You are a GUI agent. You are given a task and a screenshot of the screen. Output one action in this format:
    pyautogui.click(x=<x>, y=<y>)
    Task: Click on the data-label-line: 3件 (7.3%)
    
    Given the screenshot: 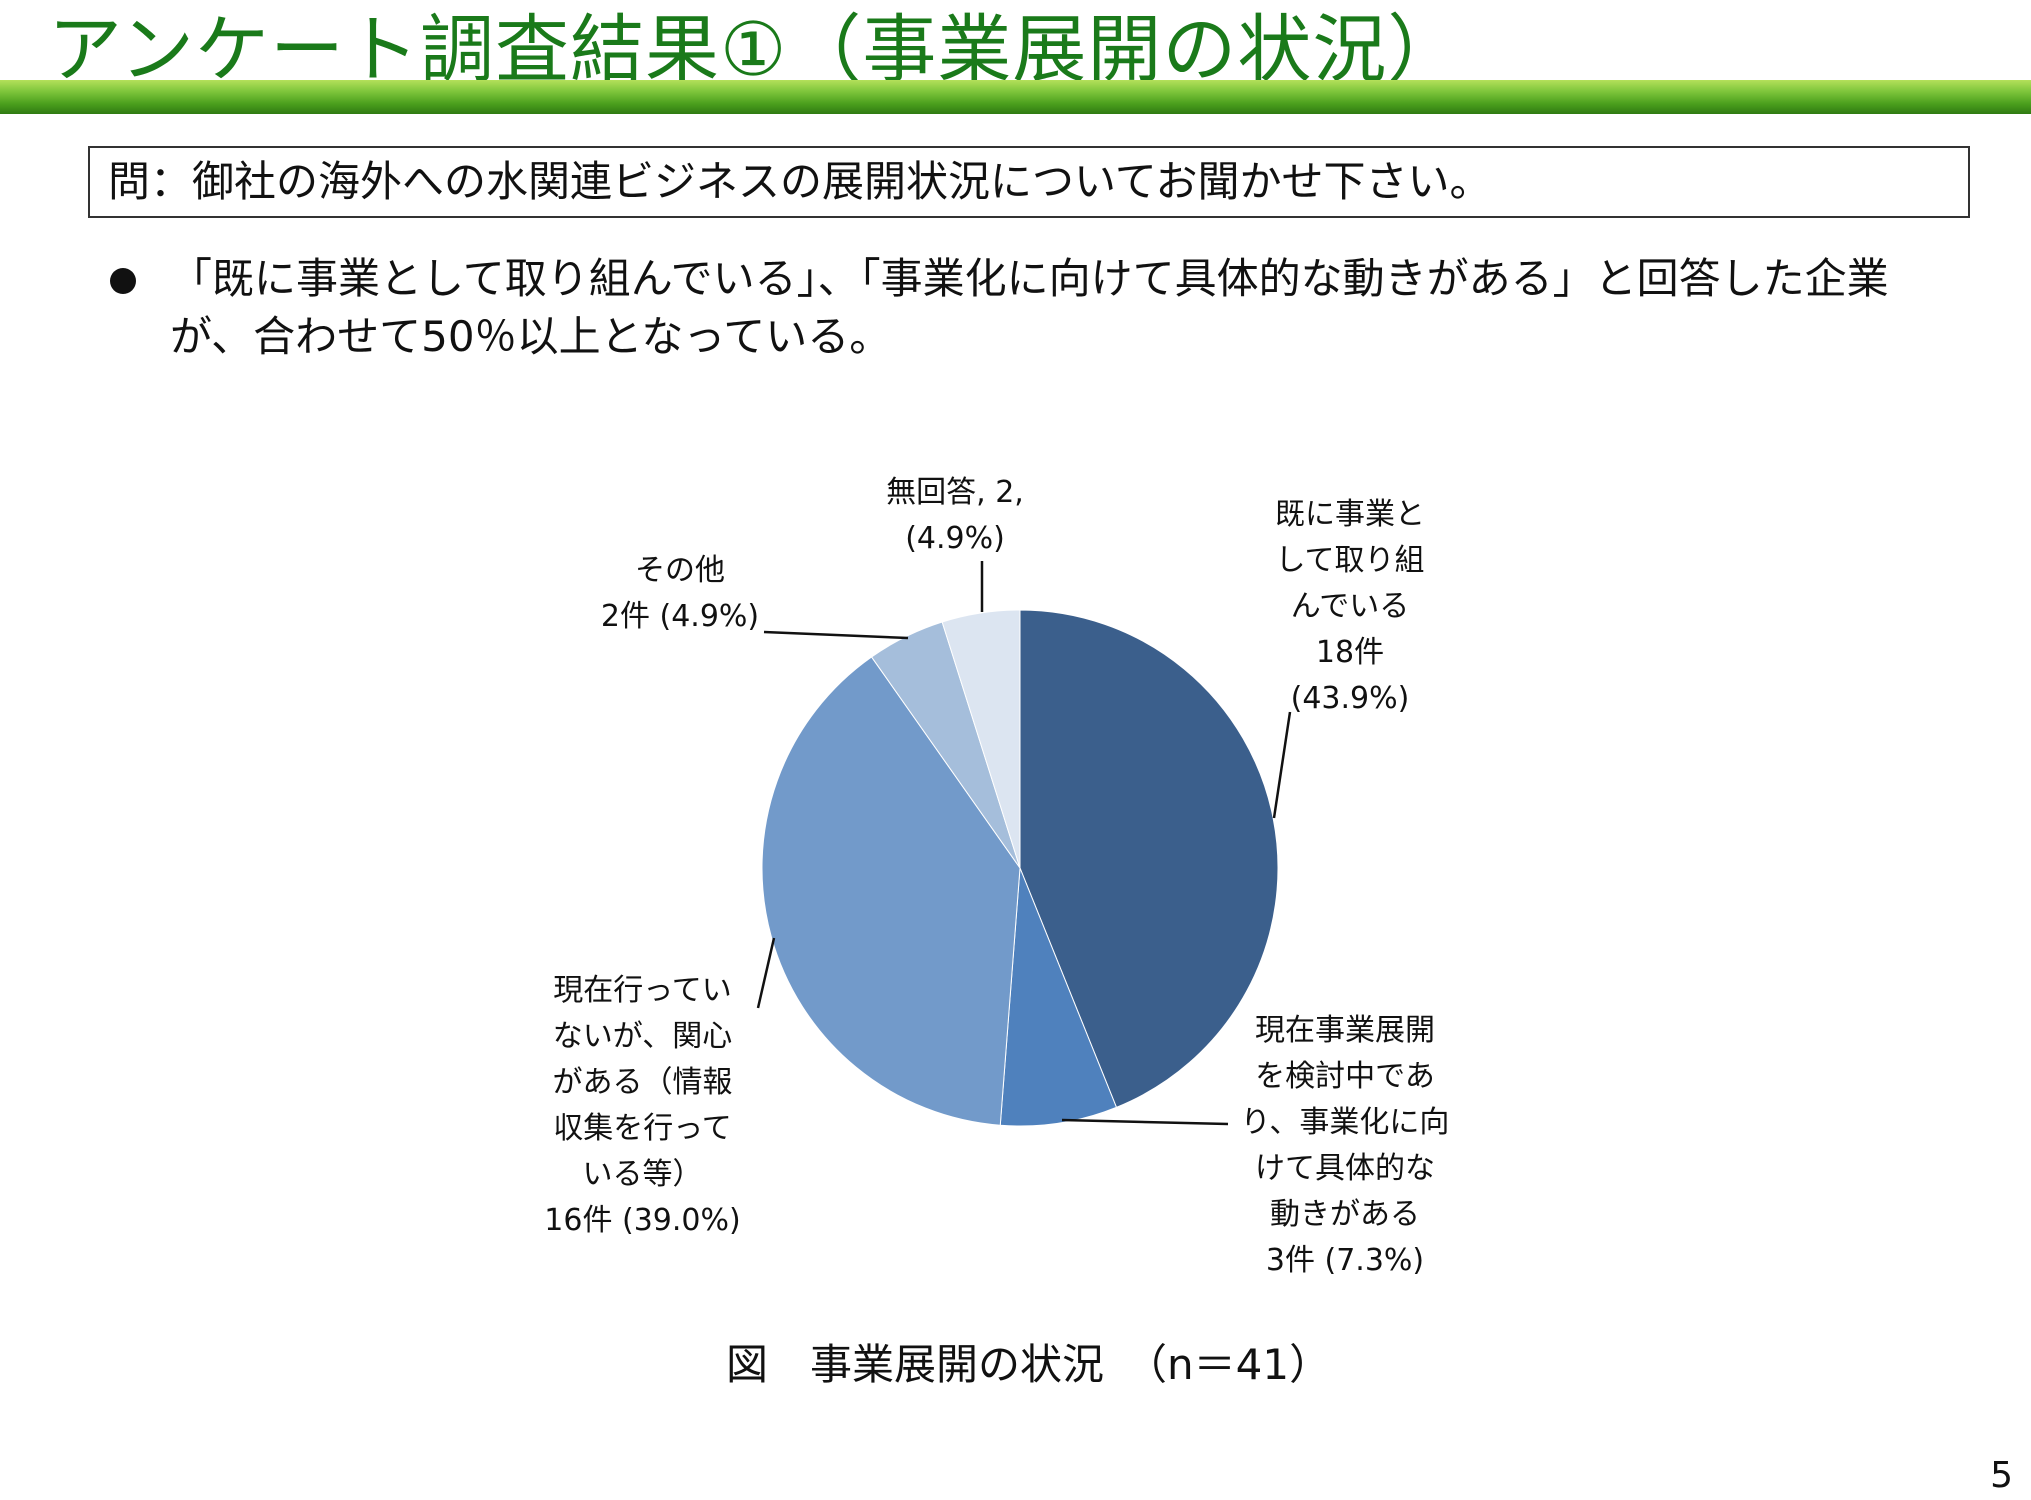 What is the action you would take?
    pyautogui.click(x=1345, y=1260)
    